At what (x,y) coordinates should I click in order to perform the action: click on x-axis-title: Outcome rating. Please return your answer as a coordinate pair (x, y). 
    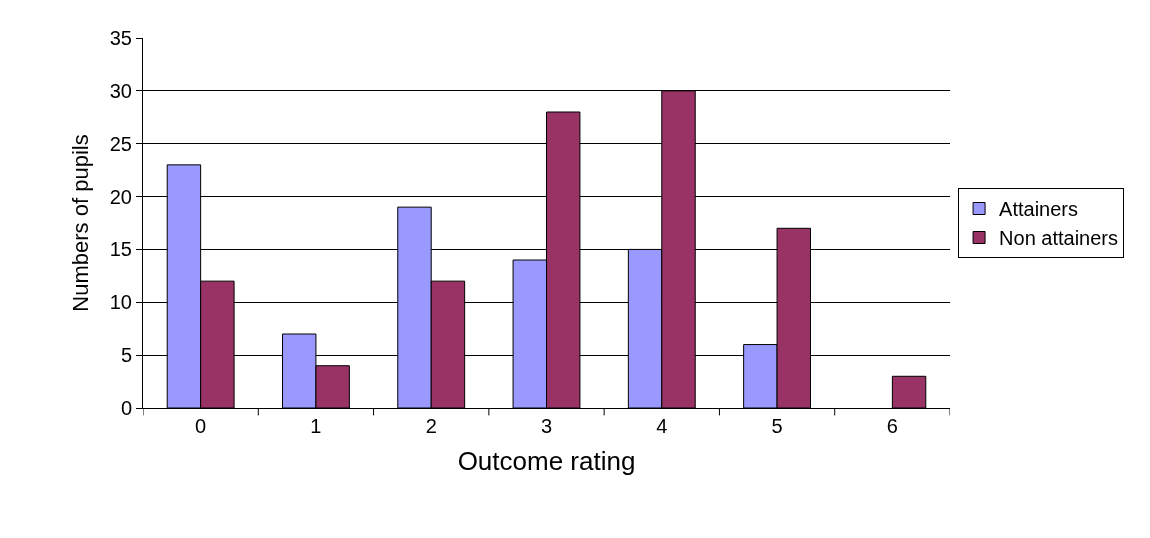
    Looking at the image, I should click on (546, 460).